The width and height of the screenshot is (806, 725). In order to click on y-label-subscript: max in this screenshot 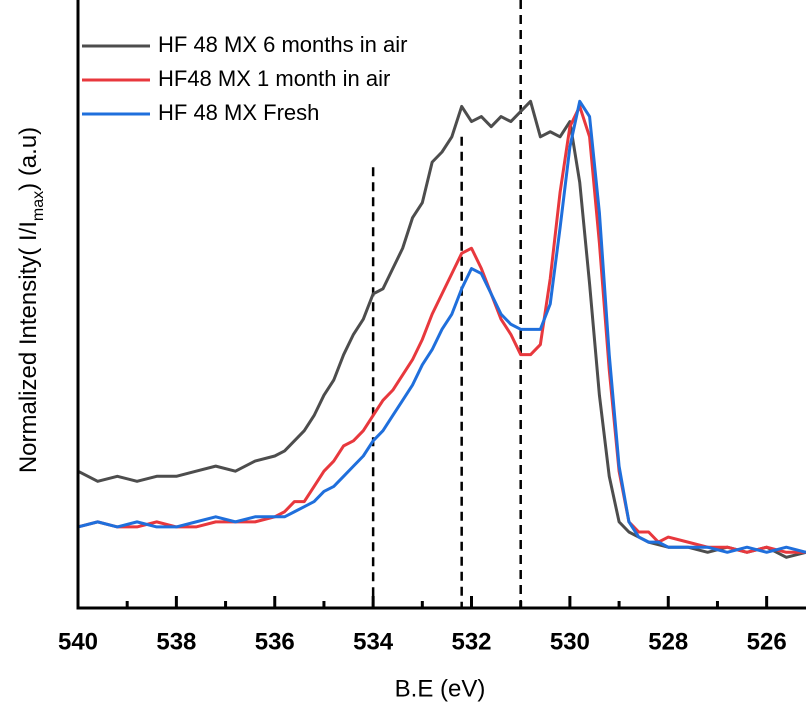, I will do `click(38, 206)`.